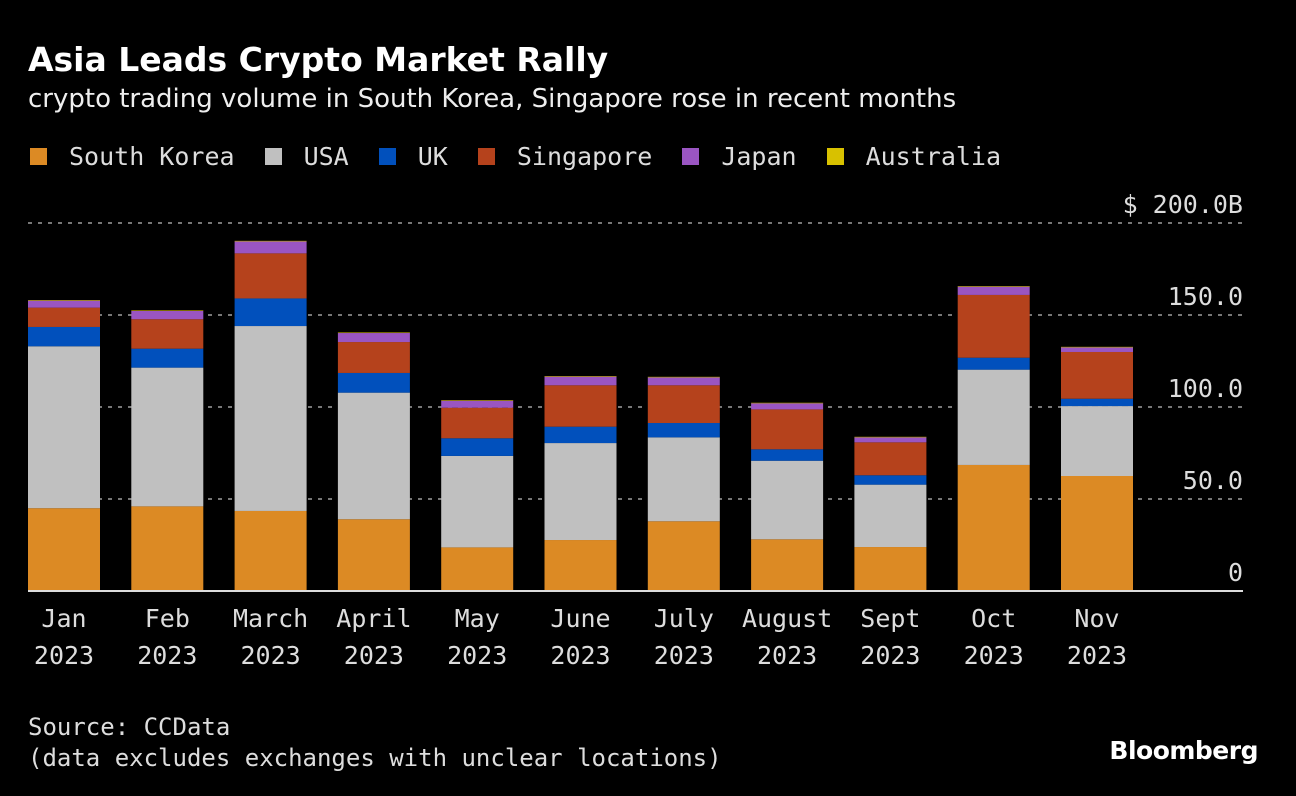 Image resolution: width=1296 pixels, height=796 pixels. I want to click on x-tick-label-month: Sept, so click(890, 618).